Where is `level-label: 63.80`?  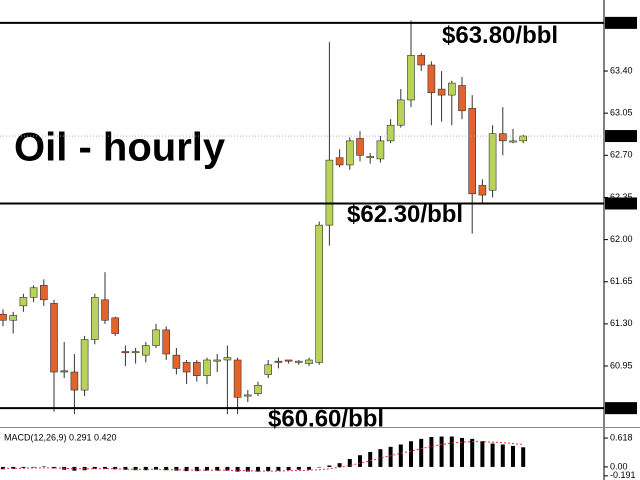
level-label: 63.80 is located at coordinates (619, 22).